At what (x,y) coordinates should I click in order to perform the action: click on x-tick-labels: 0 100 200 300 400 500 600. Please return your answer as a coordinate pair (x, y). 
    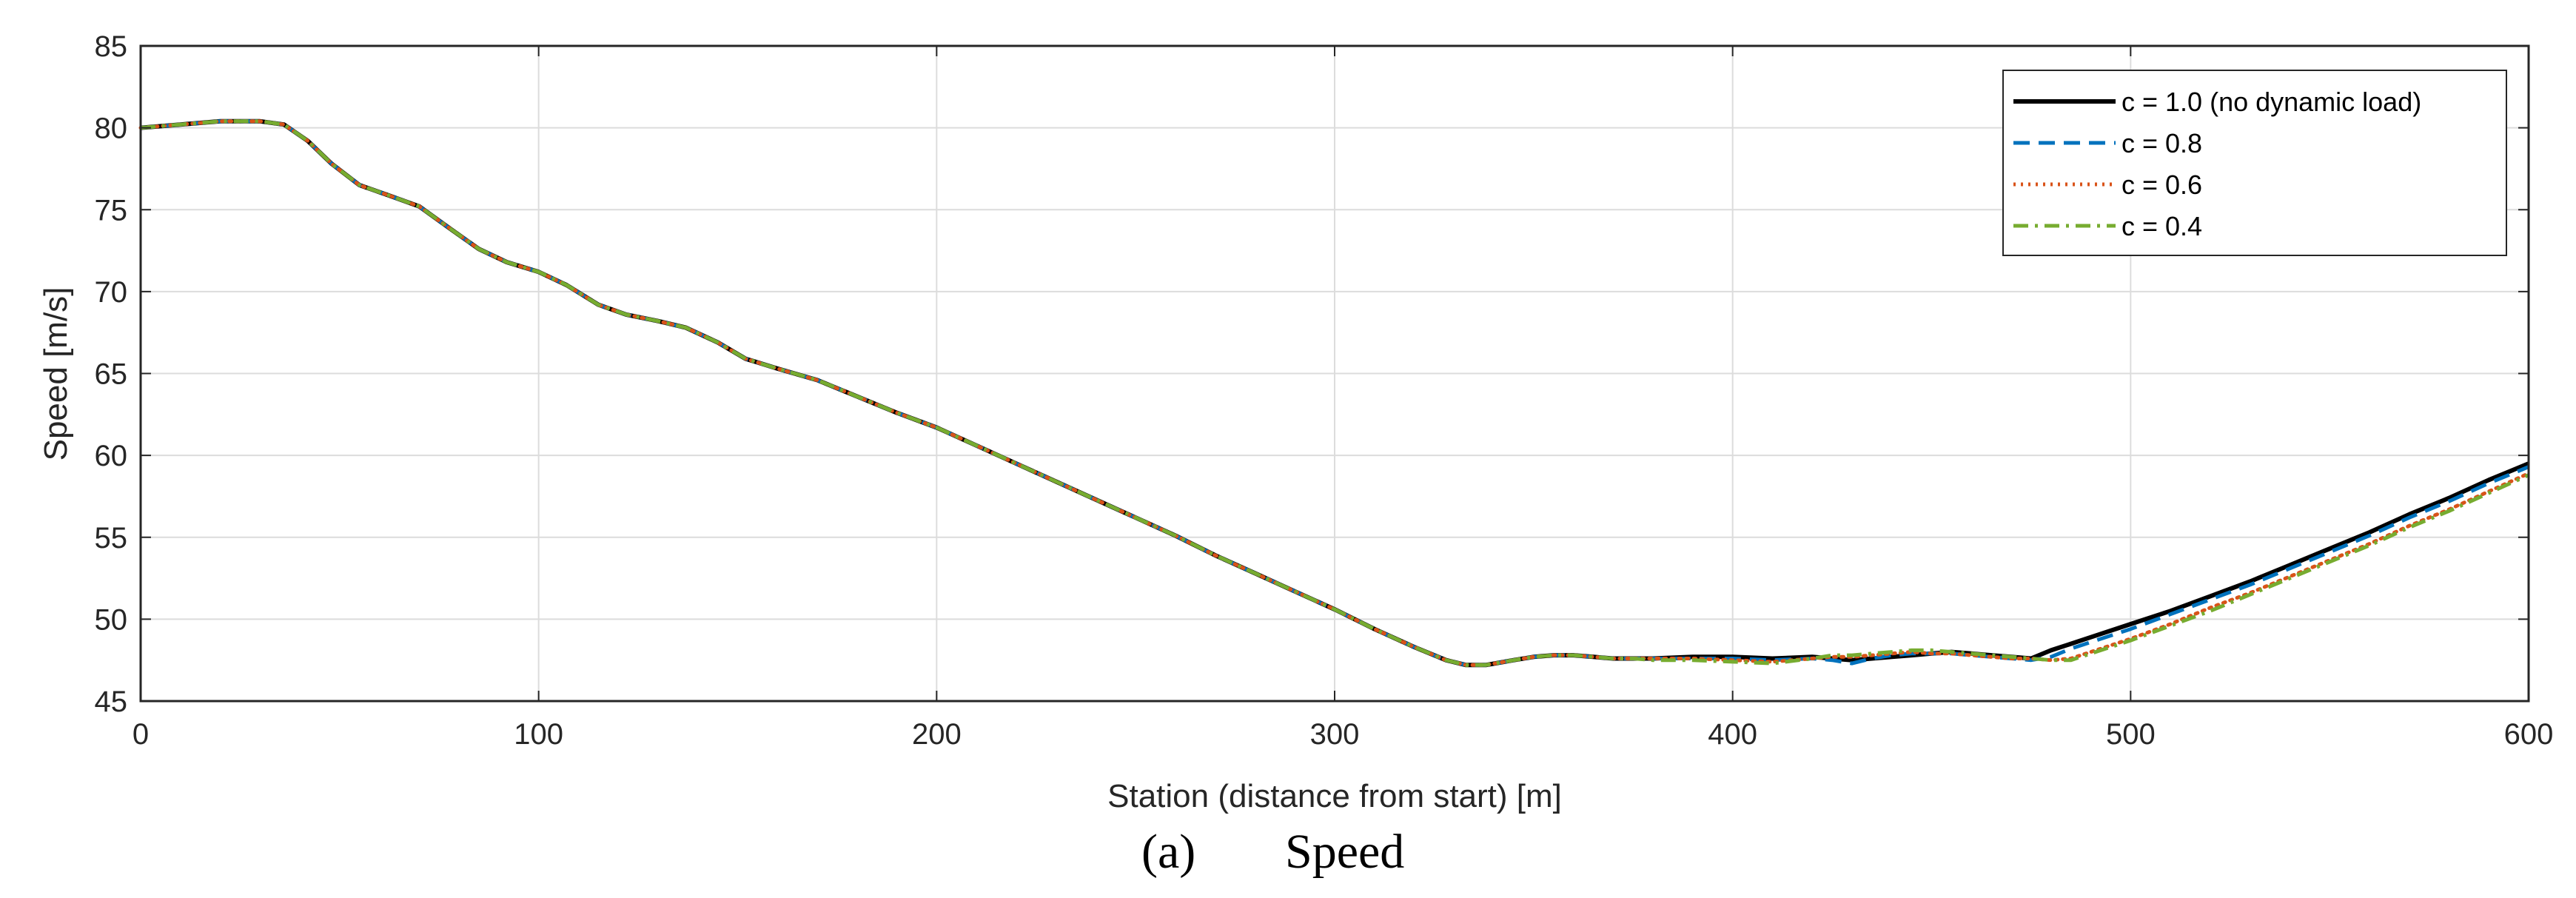
    Looking at the image, I should click on (1343, 734).